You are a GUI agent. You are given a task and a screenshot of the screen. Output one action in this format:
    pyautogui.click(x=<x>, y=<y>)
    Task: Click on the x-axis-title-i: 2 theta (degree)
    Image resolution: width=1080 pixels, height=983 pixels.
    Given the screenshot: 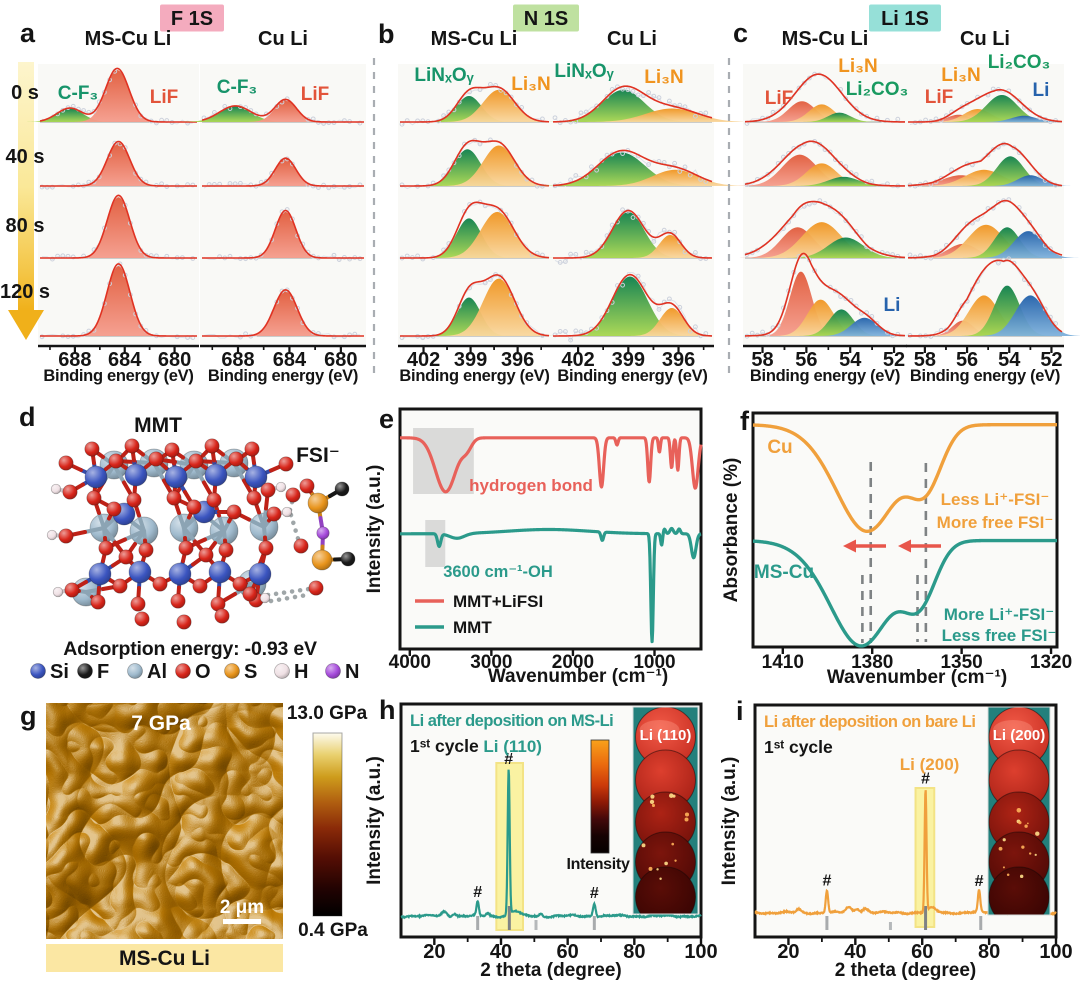 What is the action you would take?
    pyautogui.click(x=905, y=970)
    